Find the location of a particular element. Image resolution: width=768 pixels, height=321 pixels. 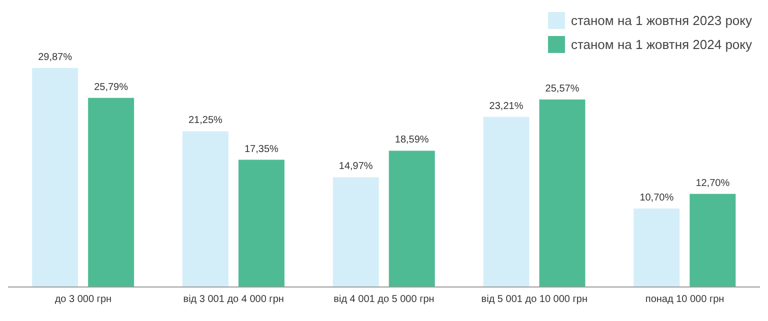

x-tick-label: до 3 000 грн is located at coordinates (83, 300).